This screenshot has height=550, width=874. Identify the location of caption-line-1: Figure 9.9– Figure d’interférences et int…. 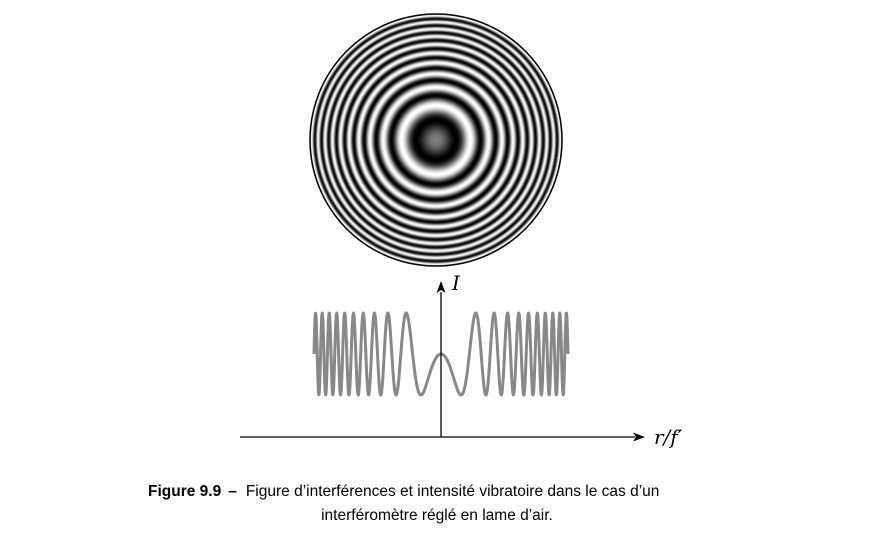
(403, 492).